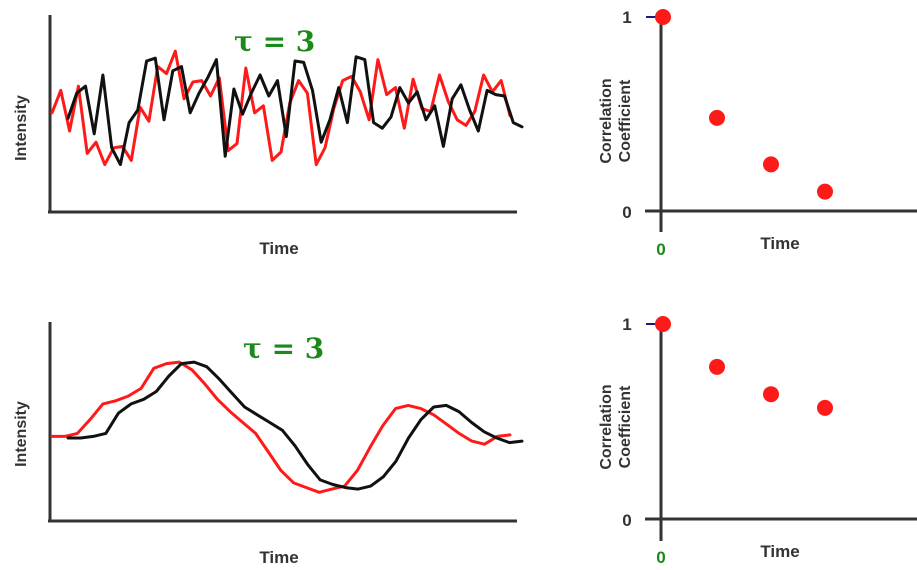  I want to click on red-intensity-trace, so click(281, 427).